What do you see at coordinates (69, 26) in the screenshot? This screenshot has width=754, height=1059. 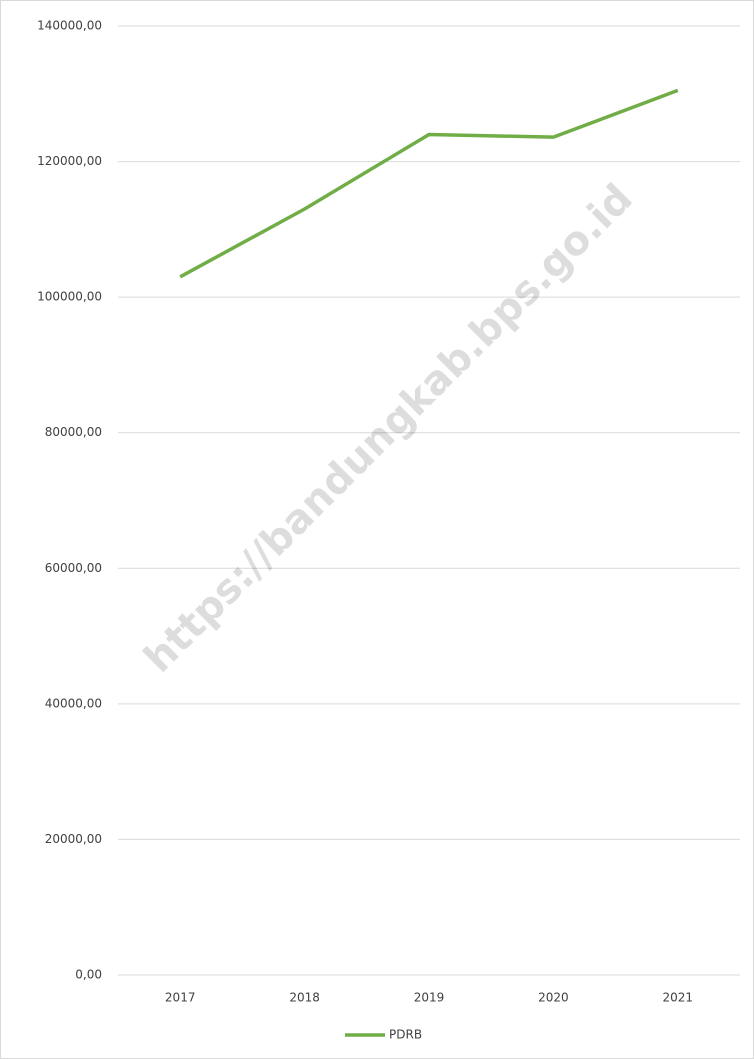 I see `y-tick-label: 140000,00` at bounding box center [69, 26].